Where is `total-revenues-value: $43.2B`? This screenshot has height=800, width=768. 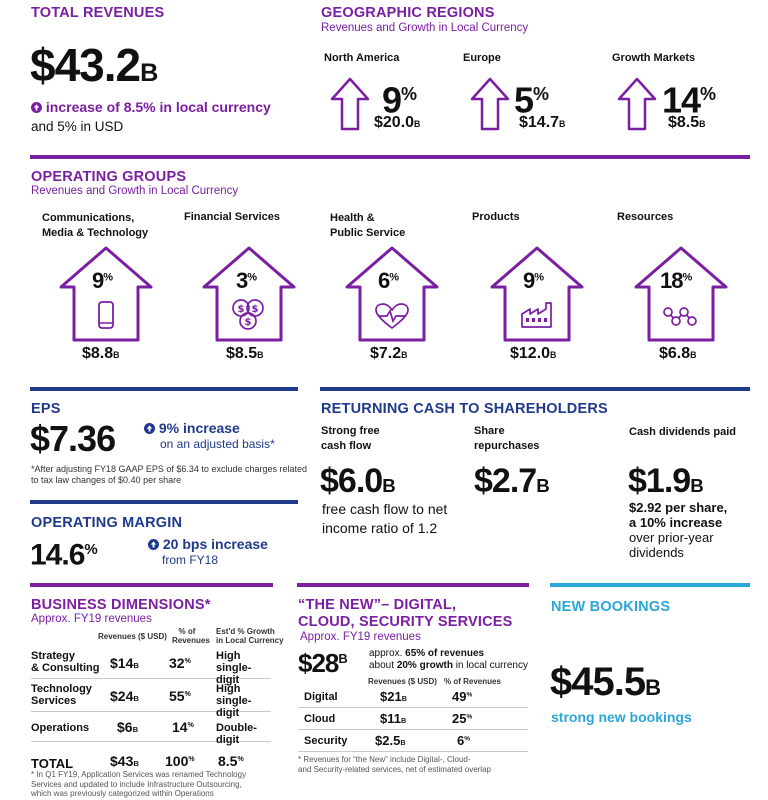 total-revenues-value: $43.2B is located at coordinates (94, 65).